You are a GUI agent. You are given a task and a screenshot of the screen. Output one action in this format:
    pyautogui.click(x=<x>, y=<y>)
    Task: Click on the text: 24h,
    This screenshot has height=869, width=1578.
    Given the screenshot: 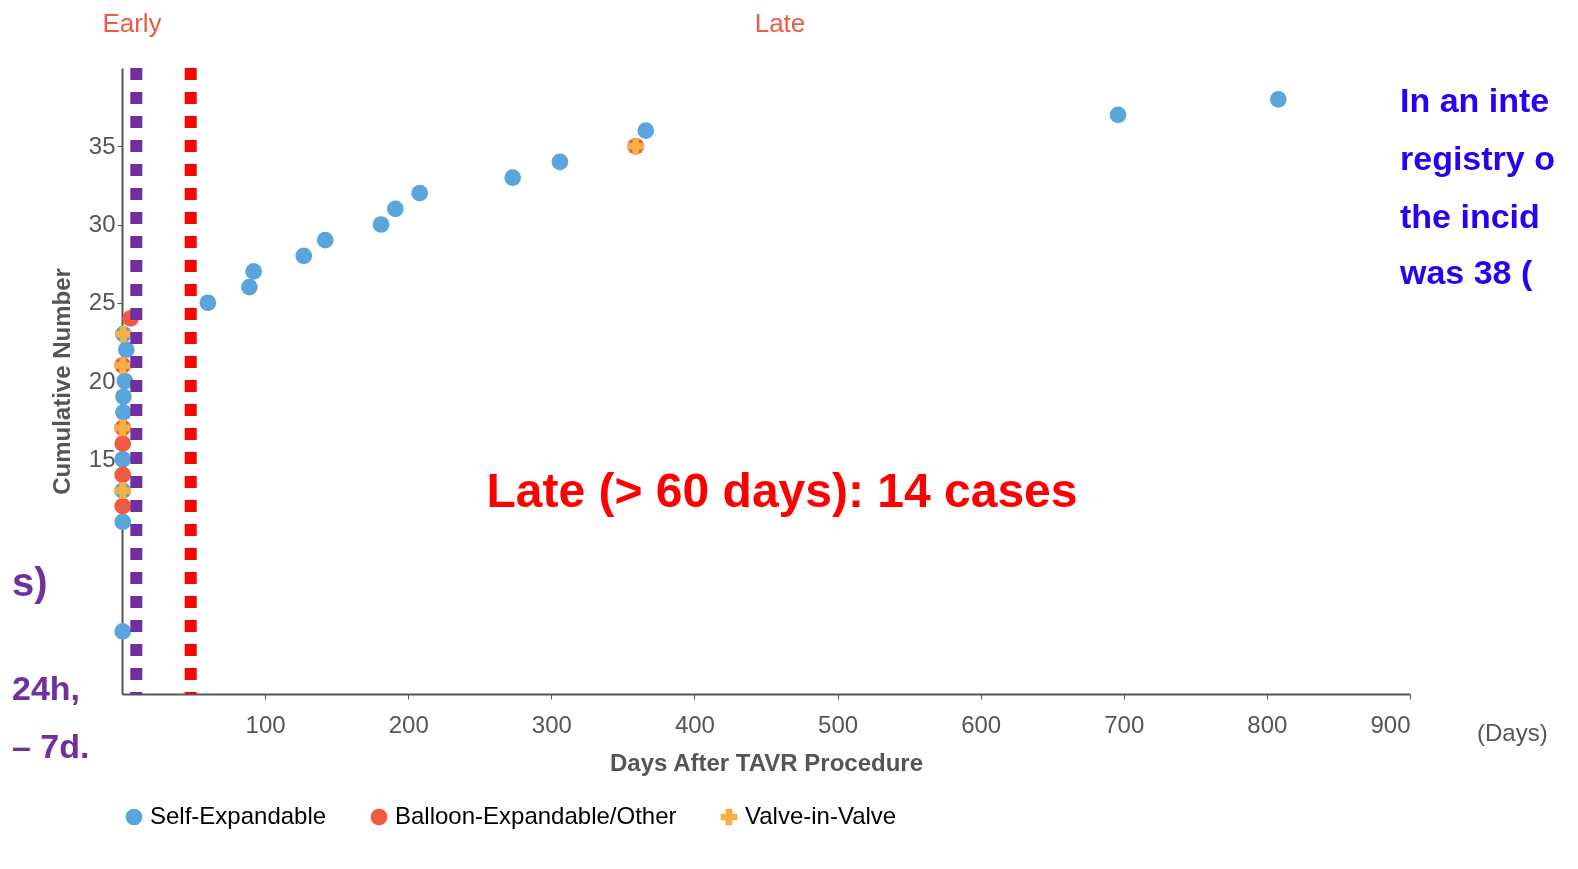 What is the action you would take?
    pyautogui.click(x=46, y=688)
    